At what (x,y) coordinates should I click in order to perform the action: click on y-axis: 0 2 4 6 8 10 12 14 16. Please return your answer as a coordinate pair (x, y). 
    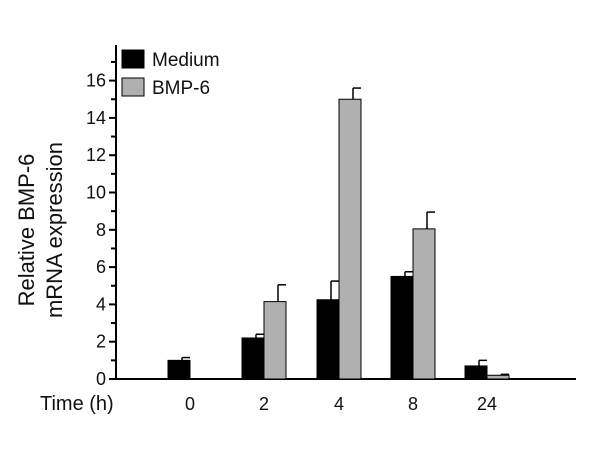
    Looking at the image, I should click on (101, 217).